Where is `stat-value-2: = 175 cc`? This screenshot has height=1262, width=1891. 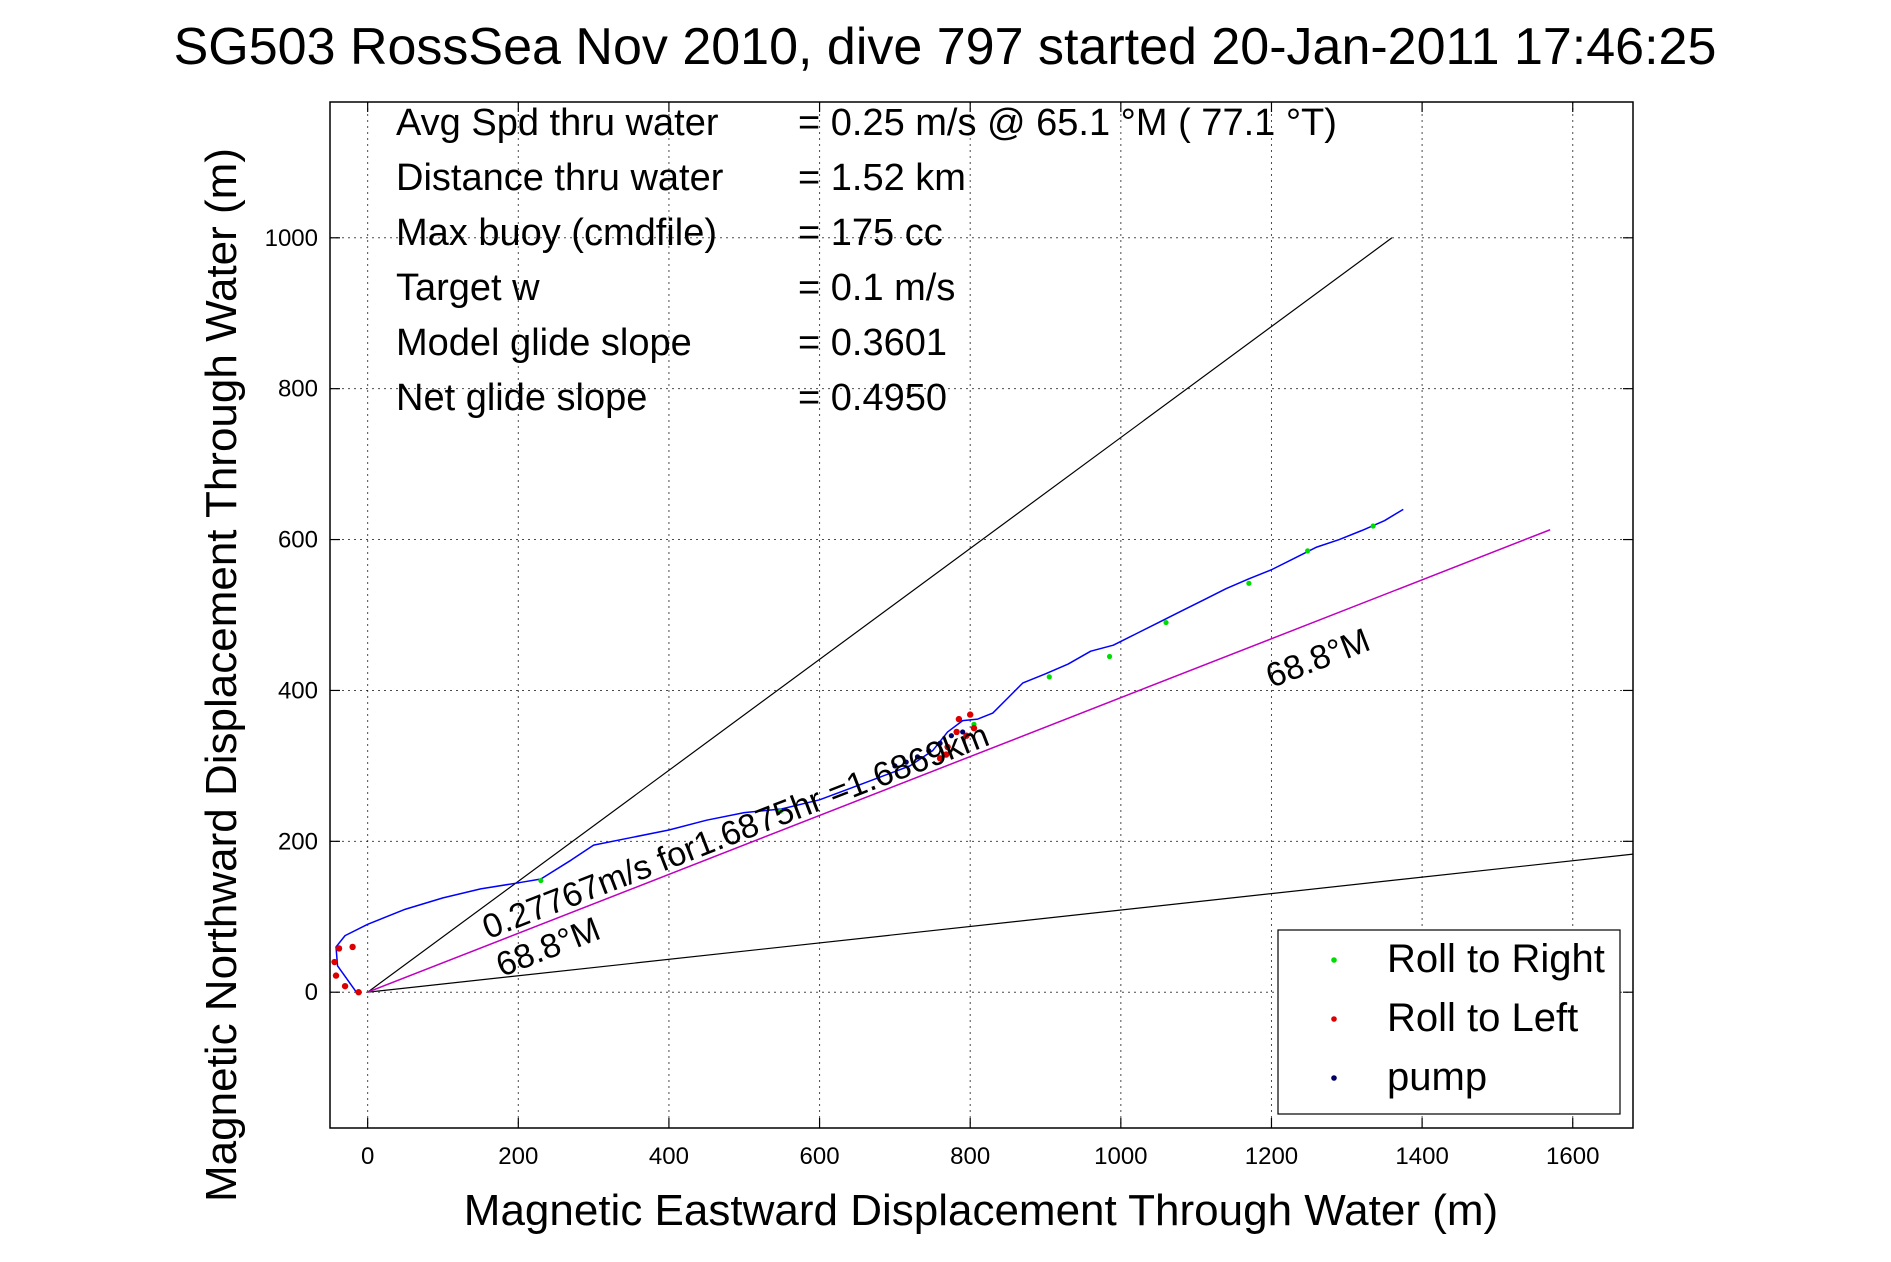 stat-value-2: = 175 cc is located at coordinates (870, 233).